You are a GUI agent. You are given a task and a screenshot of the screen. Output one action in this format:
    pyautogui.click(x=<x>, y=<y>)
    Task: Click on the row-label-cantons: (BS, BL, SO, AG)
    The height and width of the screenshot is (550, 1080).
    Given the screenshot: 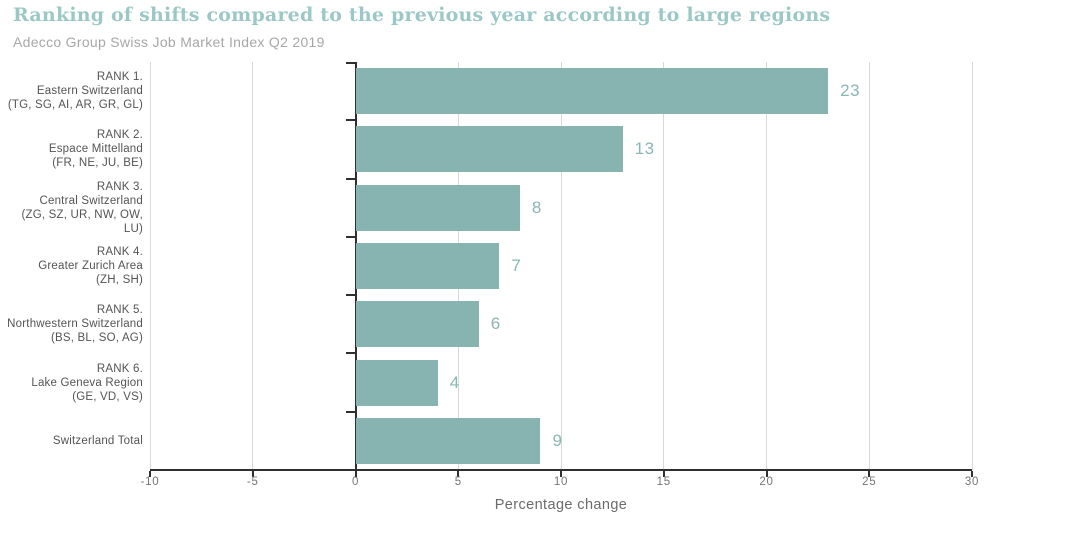 What is the action you would take?
    pyautogui.click(x=96, y=338)
    